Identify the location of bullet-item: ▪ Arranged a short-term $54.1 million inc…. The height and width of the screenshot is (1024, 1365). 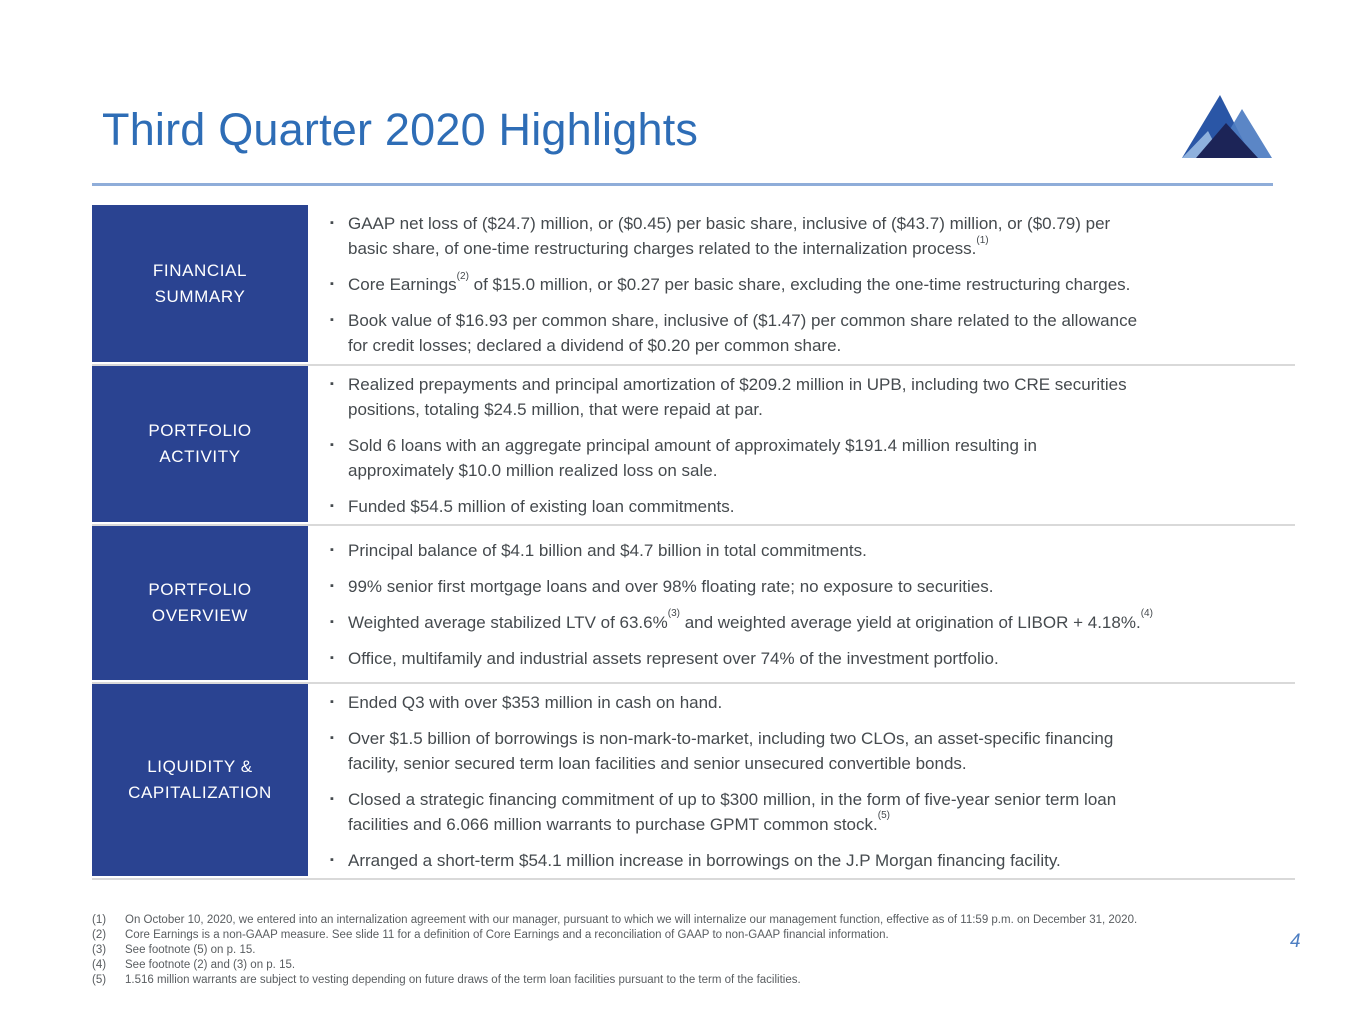
(807, 860).